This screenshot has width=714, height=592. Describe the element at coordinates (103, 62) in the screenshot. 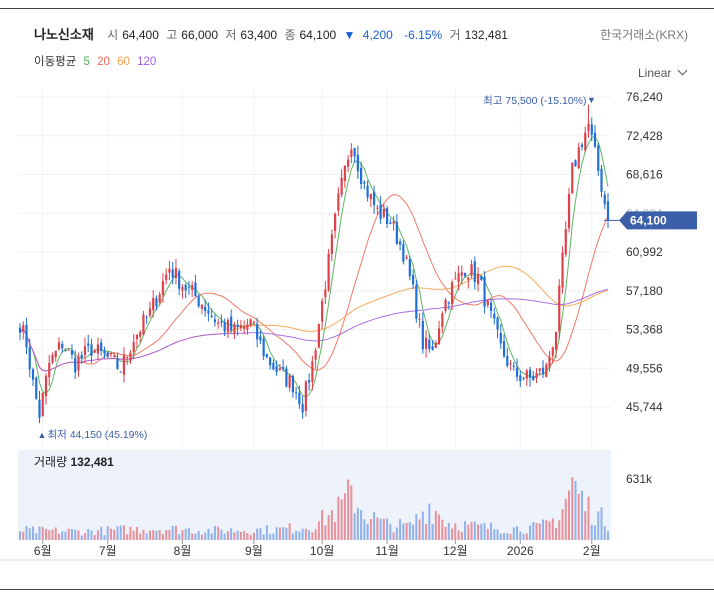

I see `ma-20-label: 20` at that location.